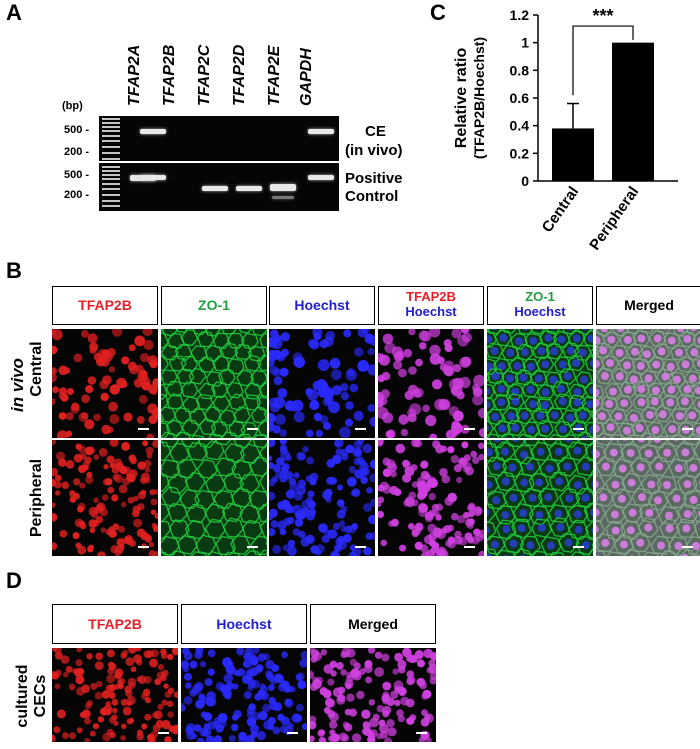 The height and width of the screenshot is (749, 700). Describe the element at coordinates (153, 177) in the screenshot. I see `band-tfap2b-pos` at that location.